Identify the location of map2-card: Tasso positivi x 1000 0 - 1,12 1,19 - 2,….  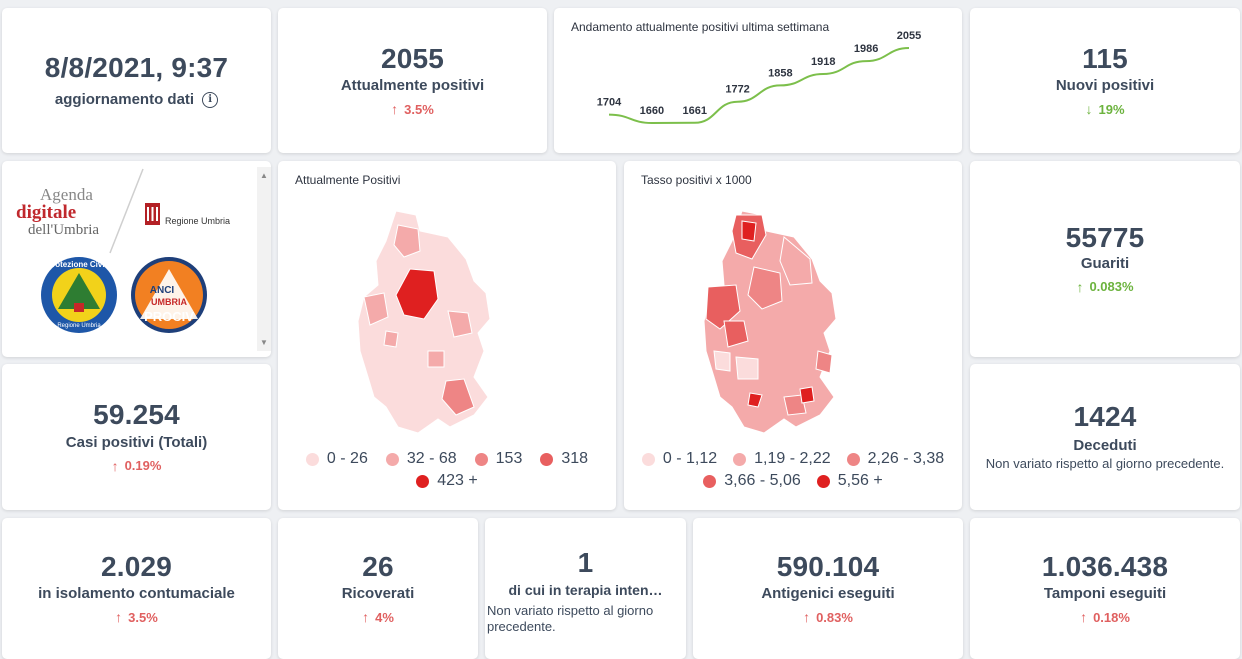
(793, 335).